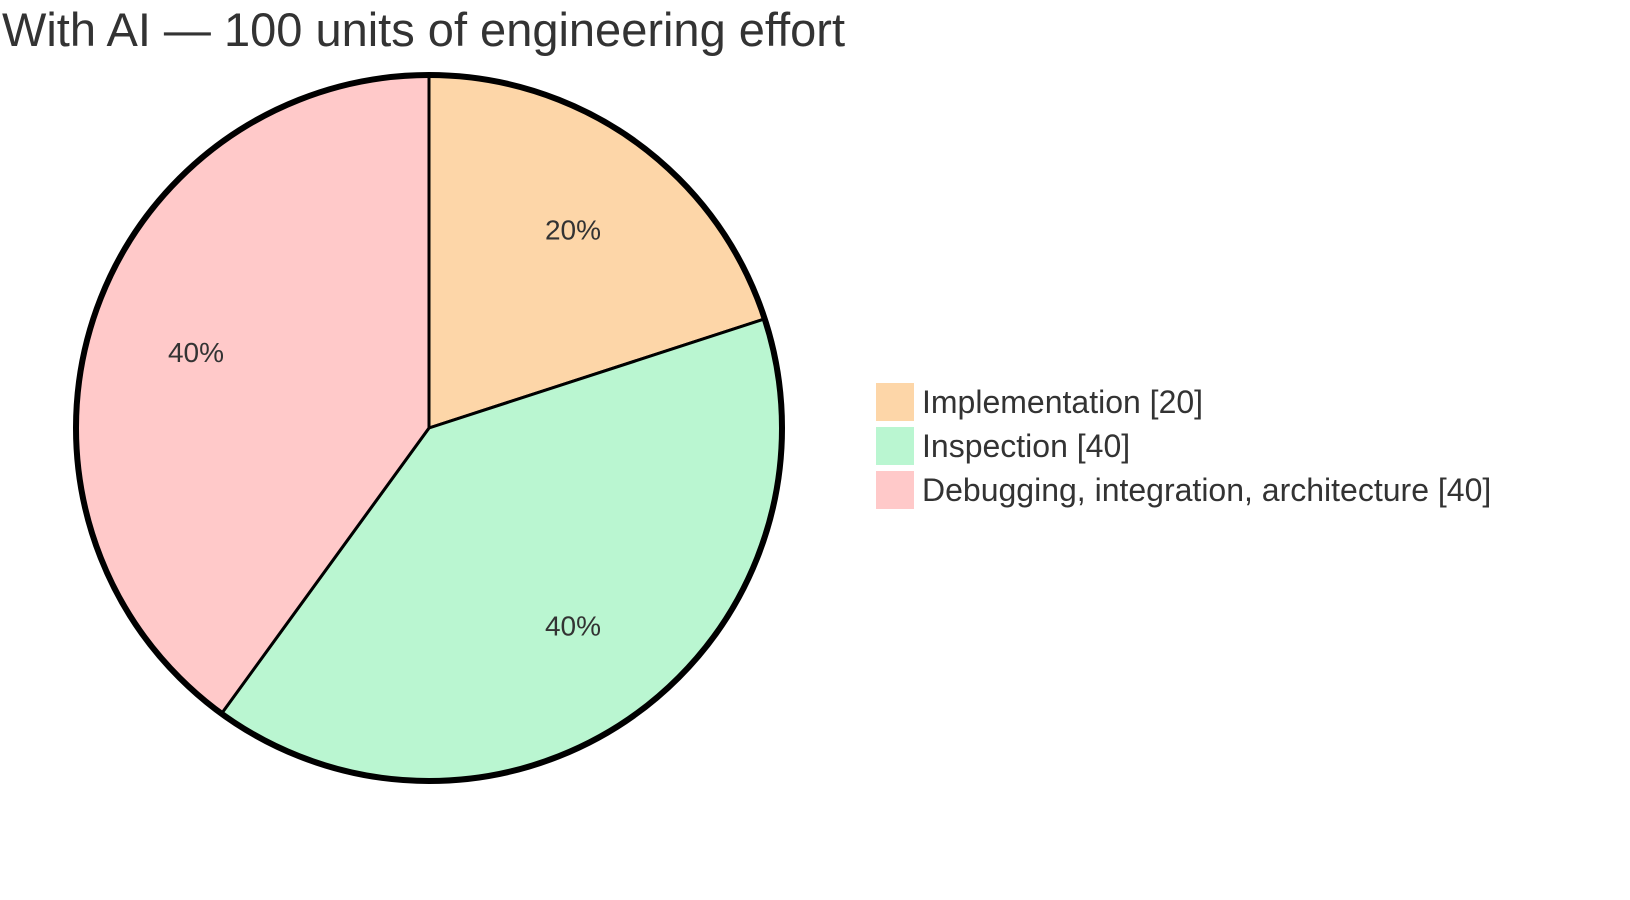  What do you see at coordinates (384, 427) in the screenshot?
I see `pie-slice-labels: 20% 40% 40%` at bounding box center [384, 427].